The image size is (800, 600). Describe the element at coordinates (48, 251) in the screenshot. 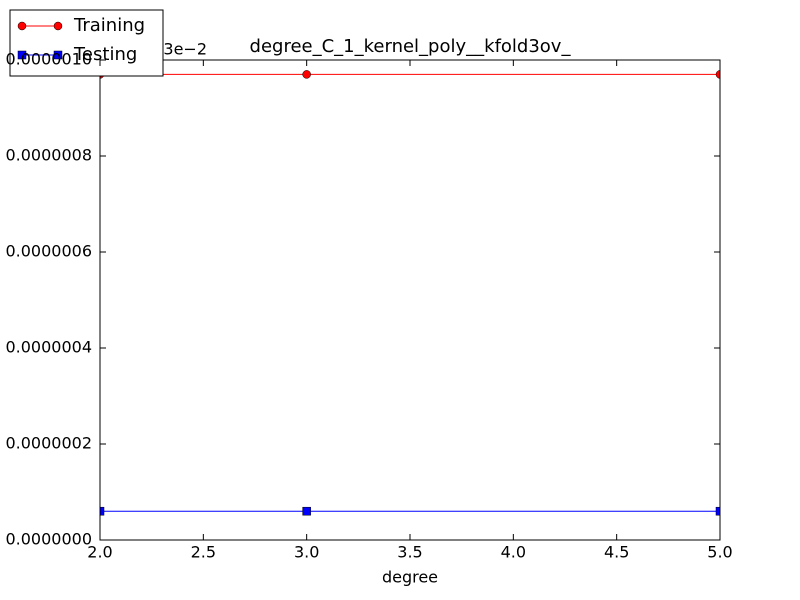

I see `y-tick-label: 0.0000006` at that location.